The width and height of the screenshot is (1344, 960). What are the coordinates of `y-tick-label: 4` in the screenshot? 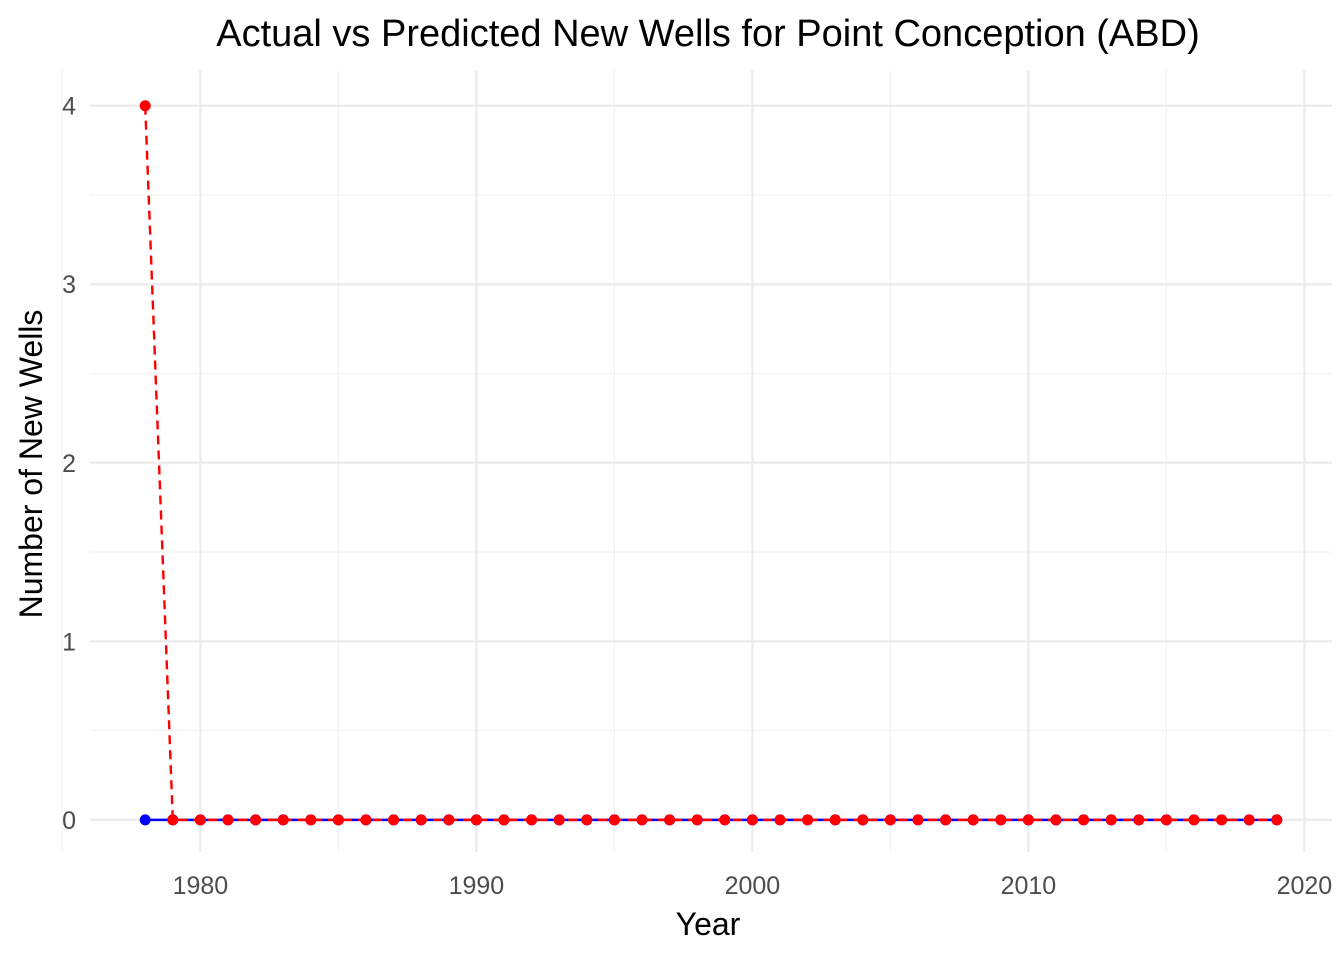 It's located at (69, 107).